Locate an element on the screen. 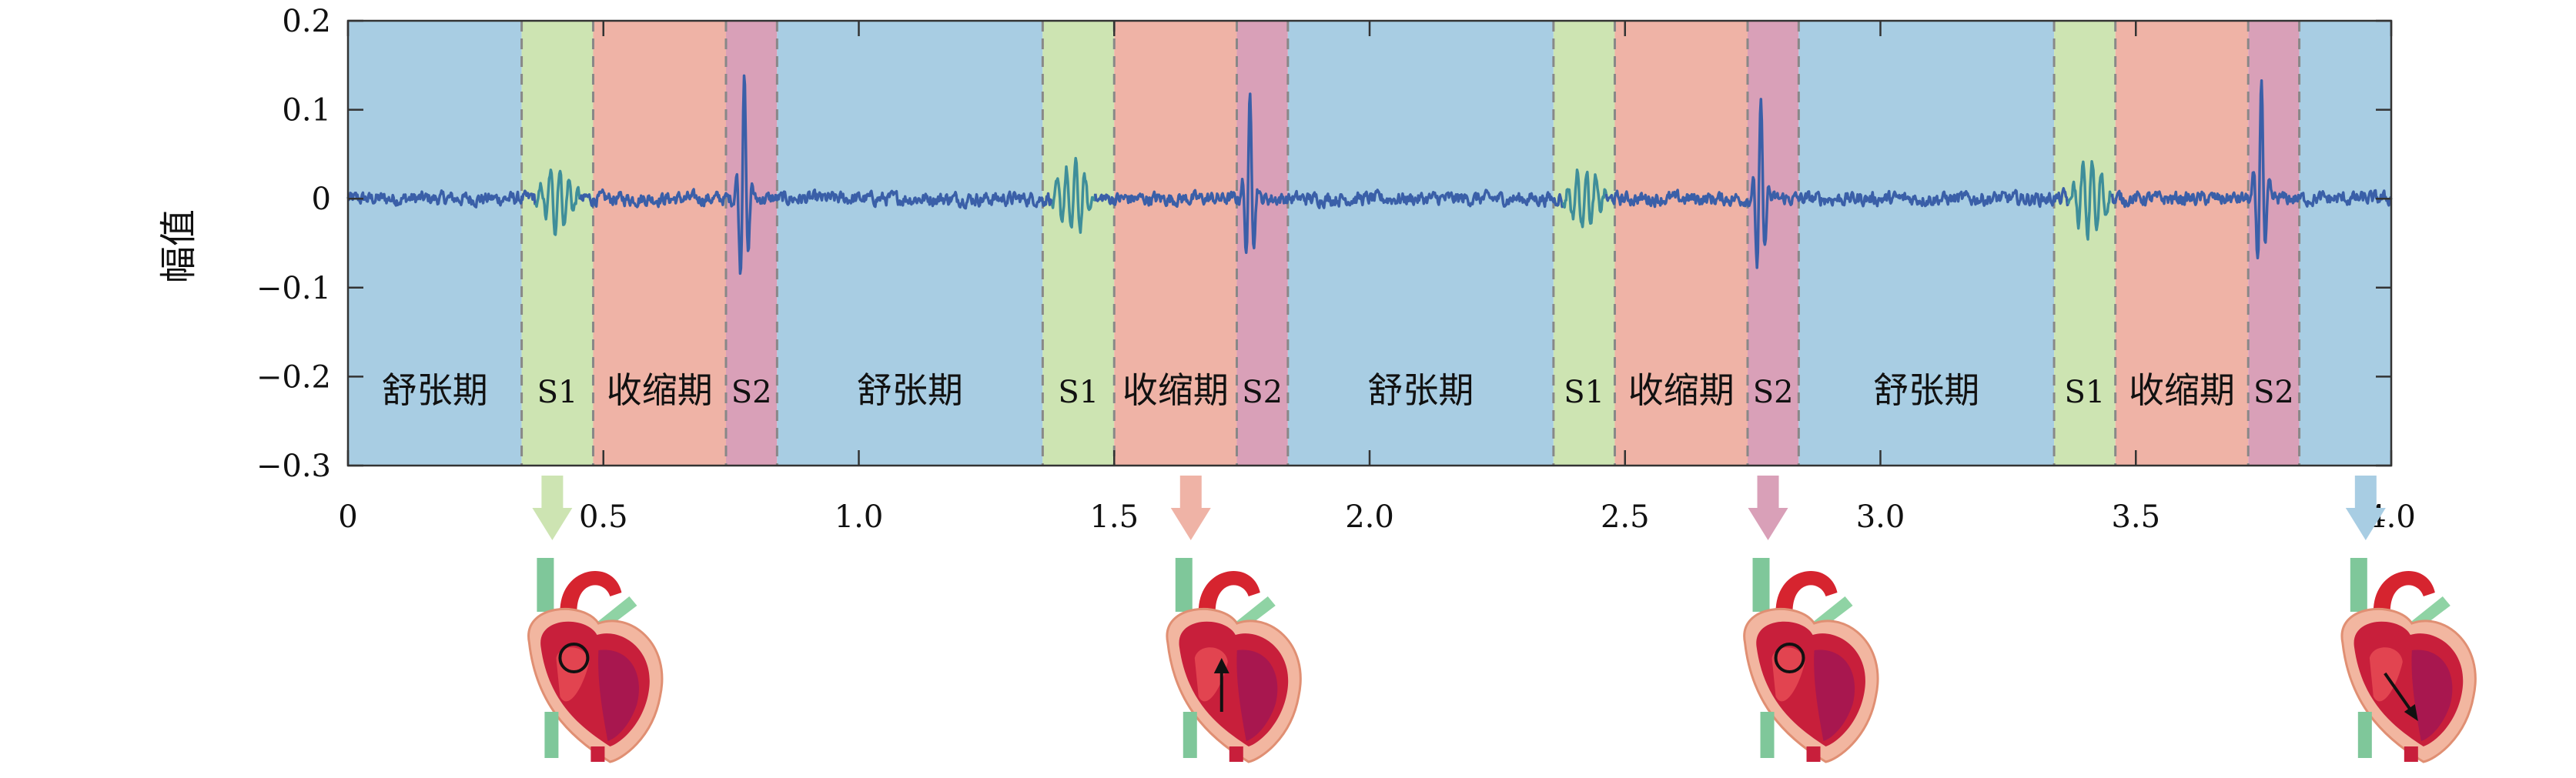 The image size is (2576, 778). phase-arrows is located at coordinates (1459, 508).